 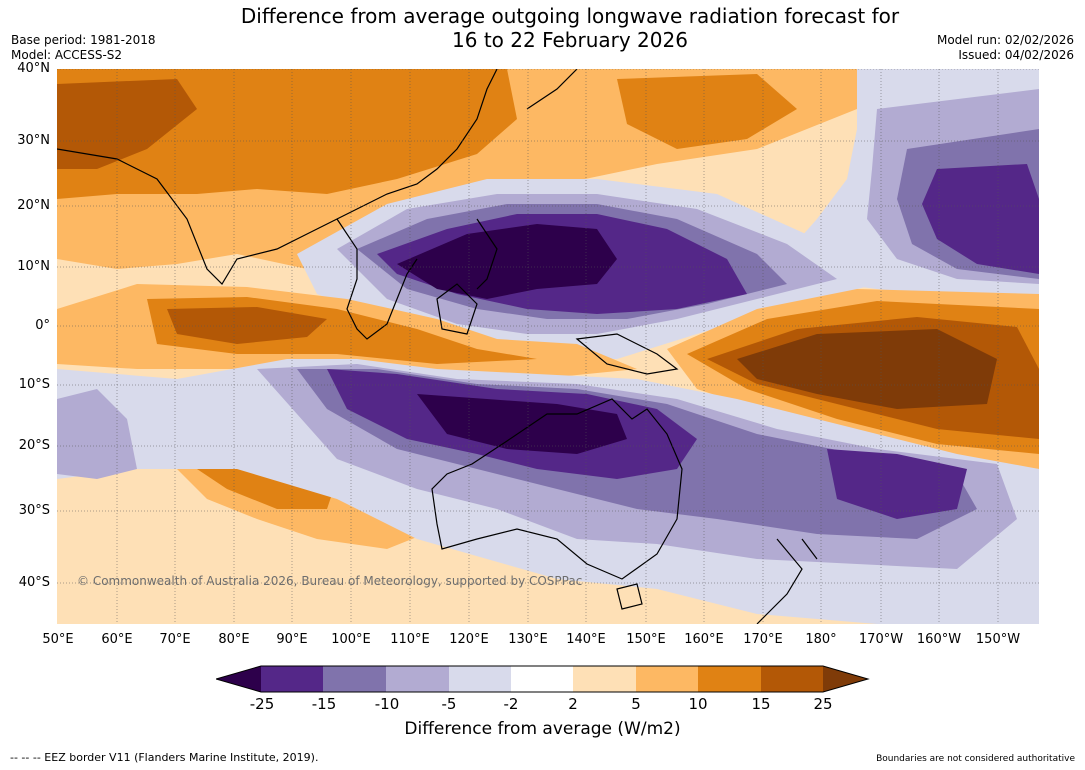 What do you see at coordinates (175, 639) in the screenshot?
I see `lon-label: 70°E` at bounding box center [175, 639].